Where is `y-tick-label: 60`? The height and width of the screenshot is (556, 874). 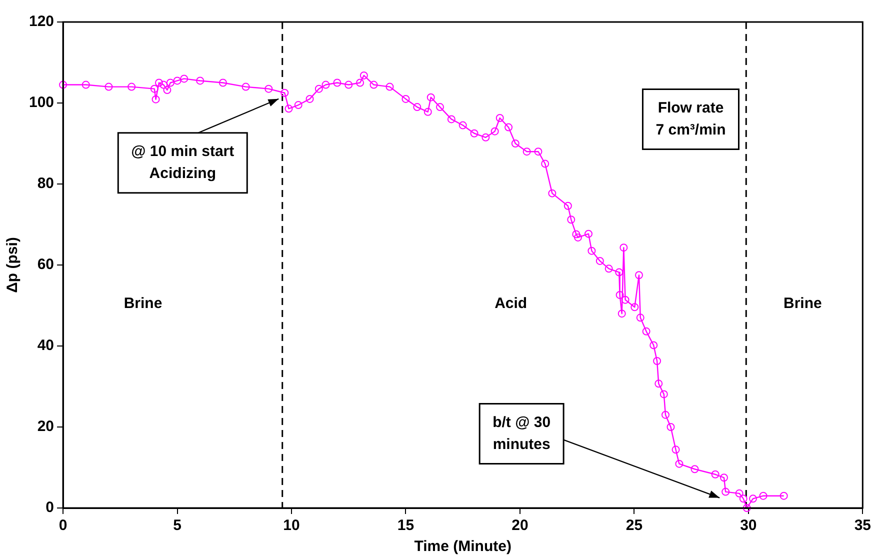 y-tick-label: 60 is located at coordinates (45, 265).